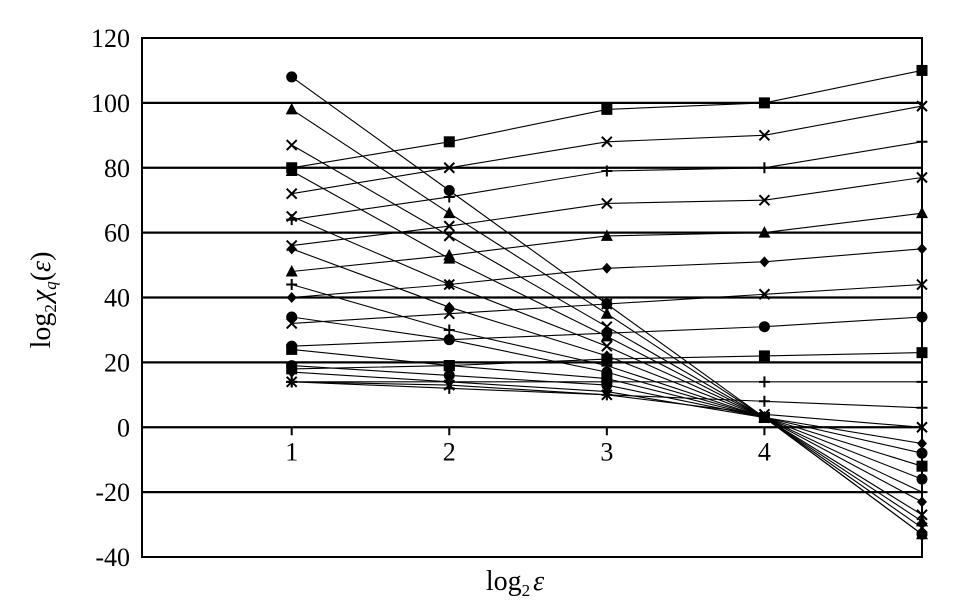 The width and height of the screenshot is (956, 613). I want to click on y-tick-label: 0, so click(123, 427).